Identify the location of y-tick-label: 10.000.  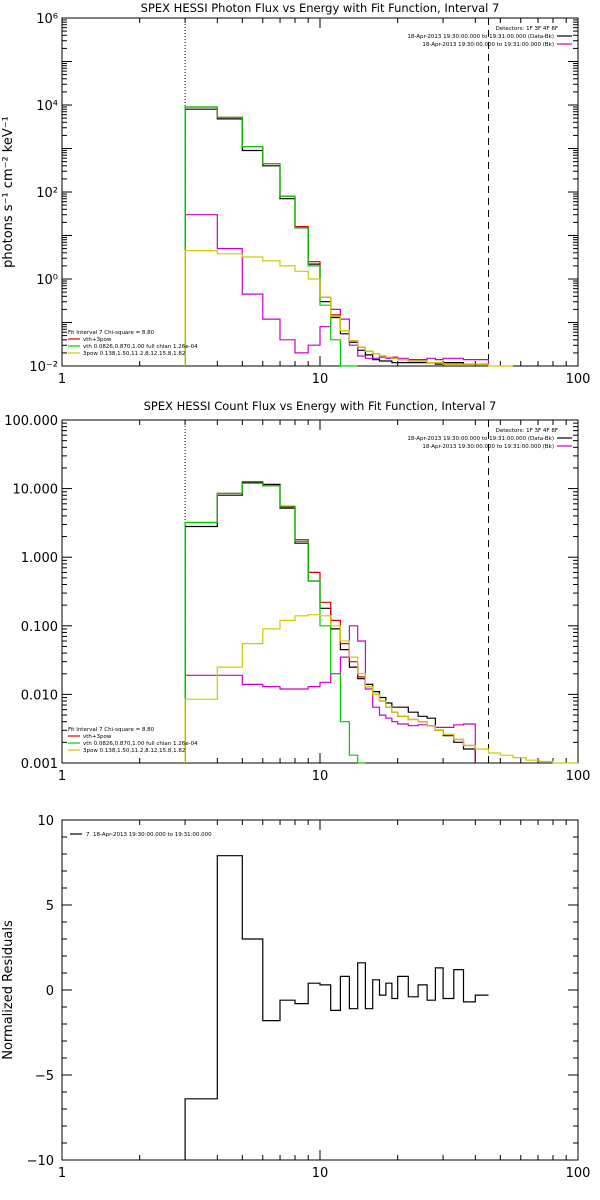
(36, 490).